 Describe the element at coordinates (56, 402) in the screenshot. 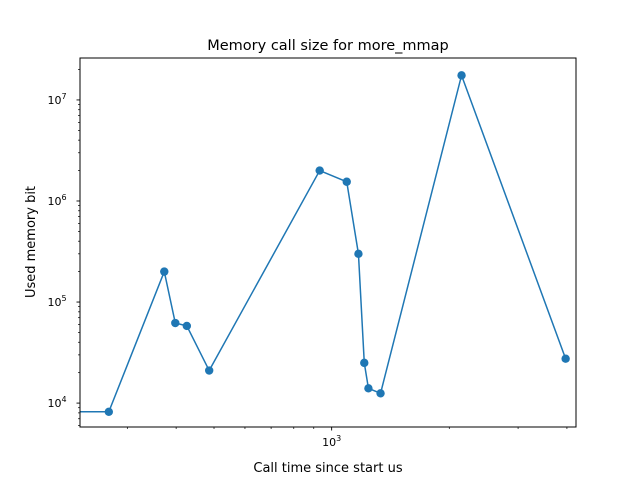

I see `y-tick-label: 10⁴` at that location.